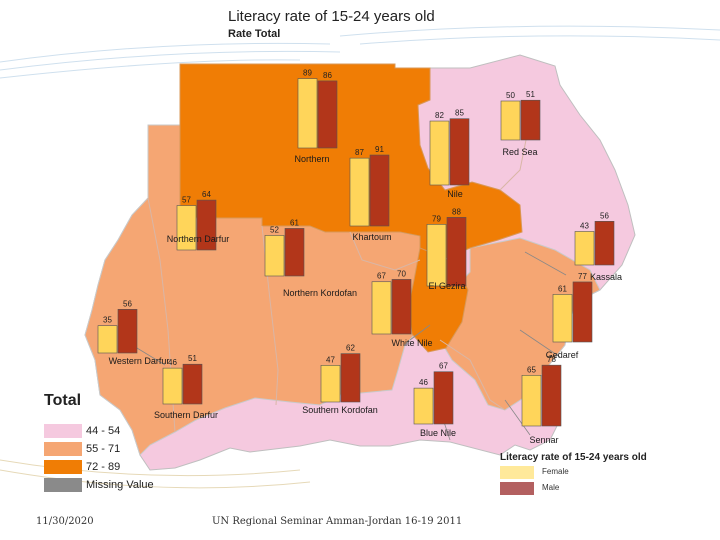 The image size is (720, 540). Describe the element at coordinates (379, 149) in the screenshot. I see `value-label-khartoum-male: 91` at that location.